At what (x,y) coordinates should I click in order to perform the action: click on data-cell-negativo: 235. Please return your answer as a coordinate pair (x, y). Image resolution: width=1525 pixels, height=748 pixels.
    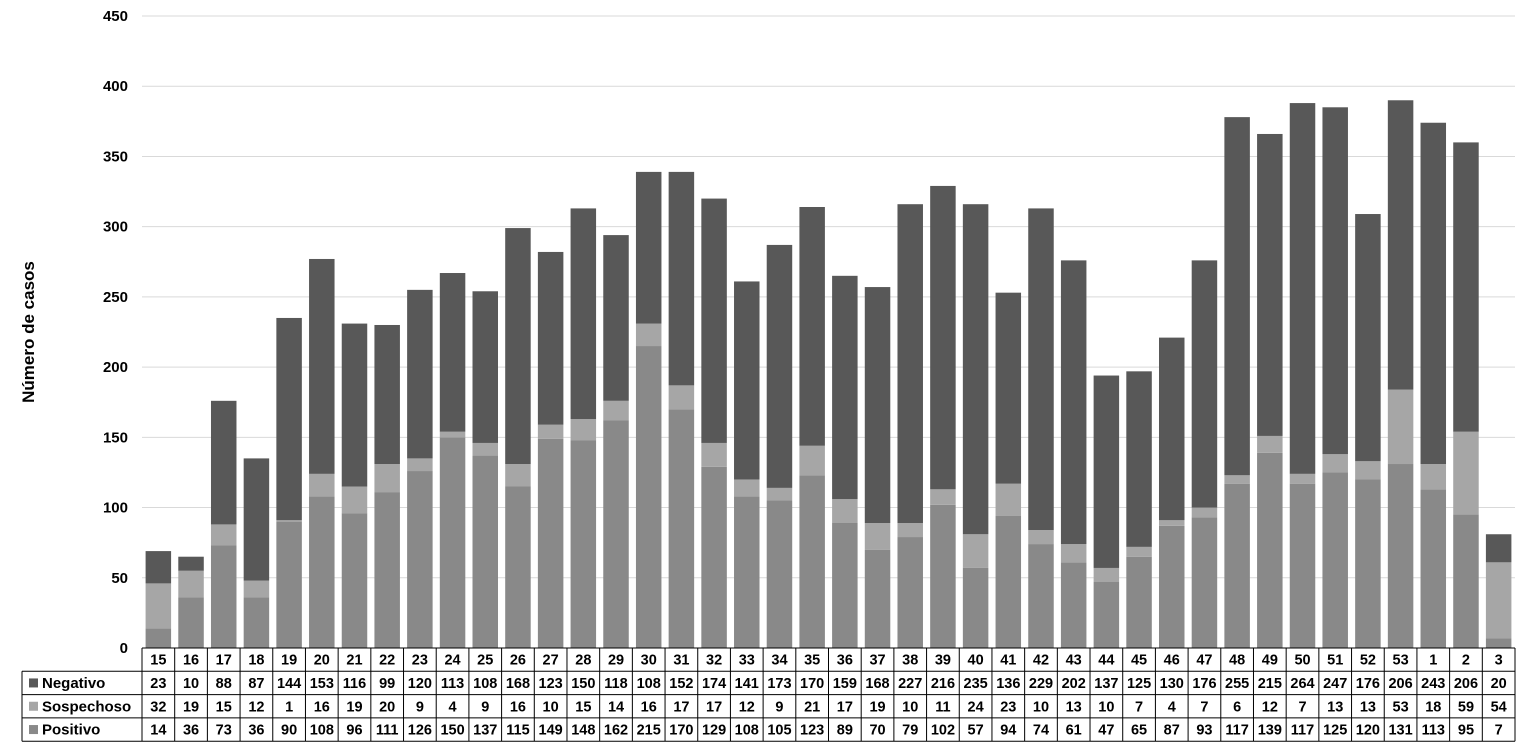
    Looking at the image, I should click on (976, 684).